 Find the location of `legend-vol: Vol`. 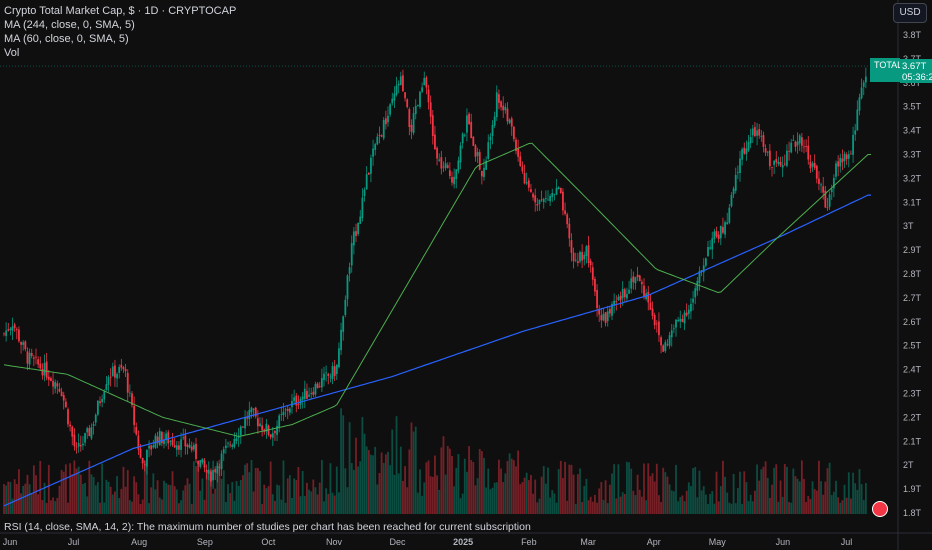

legend-vol: Vol is located at coordinates (12, 53).